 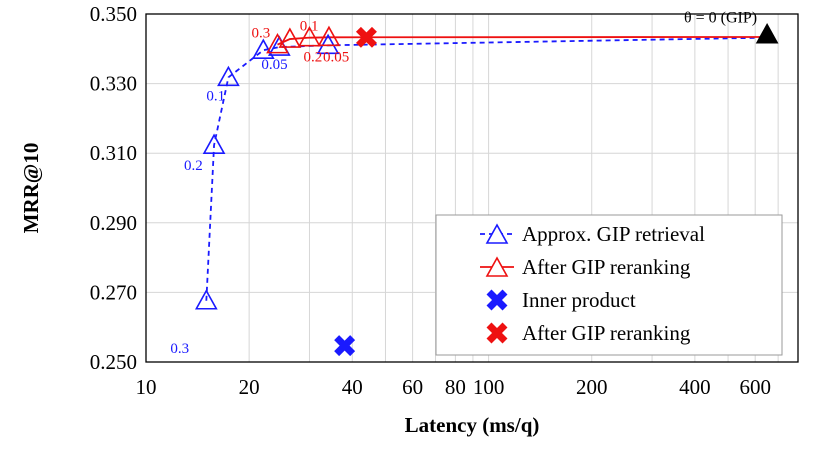 What do you see at coordinates (274, 65) in the screenshot?
I see `approx-gip-point-label: 0.05` at bounding box center [274, 65].